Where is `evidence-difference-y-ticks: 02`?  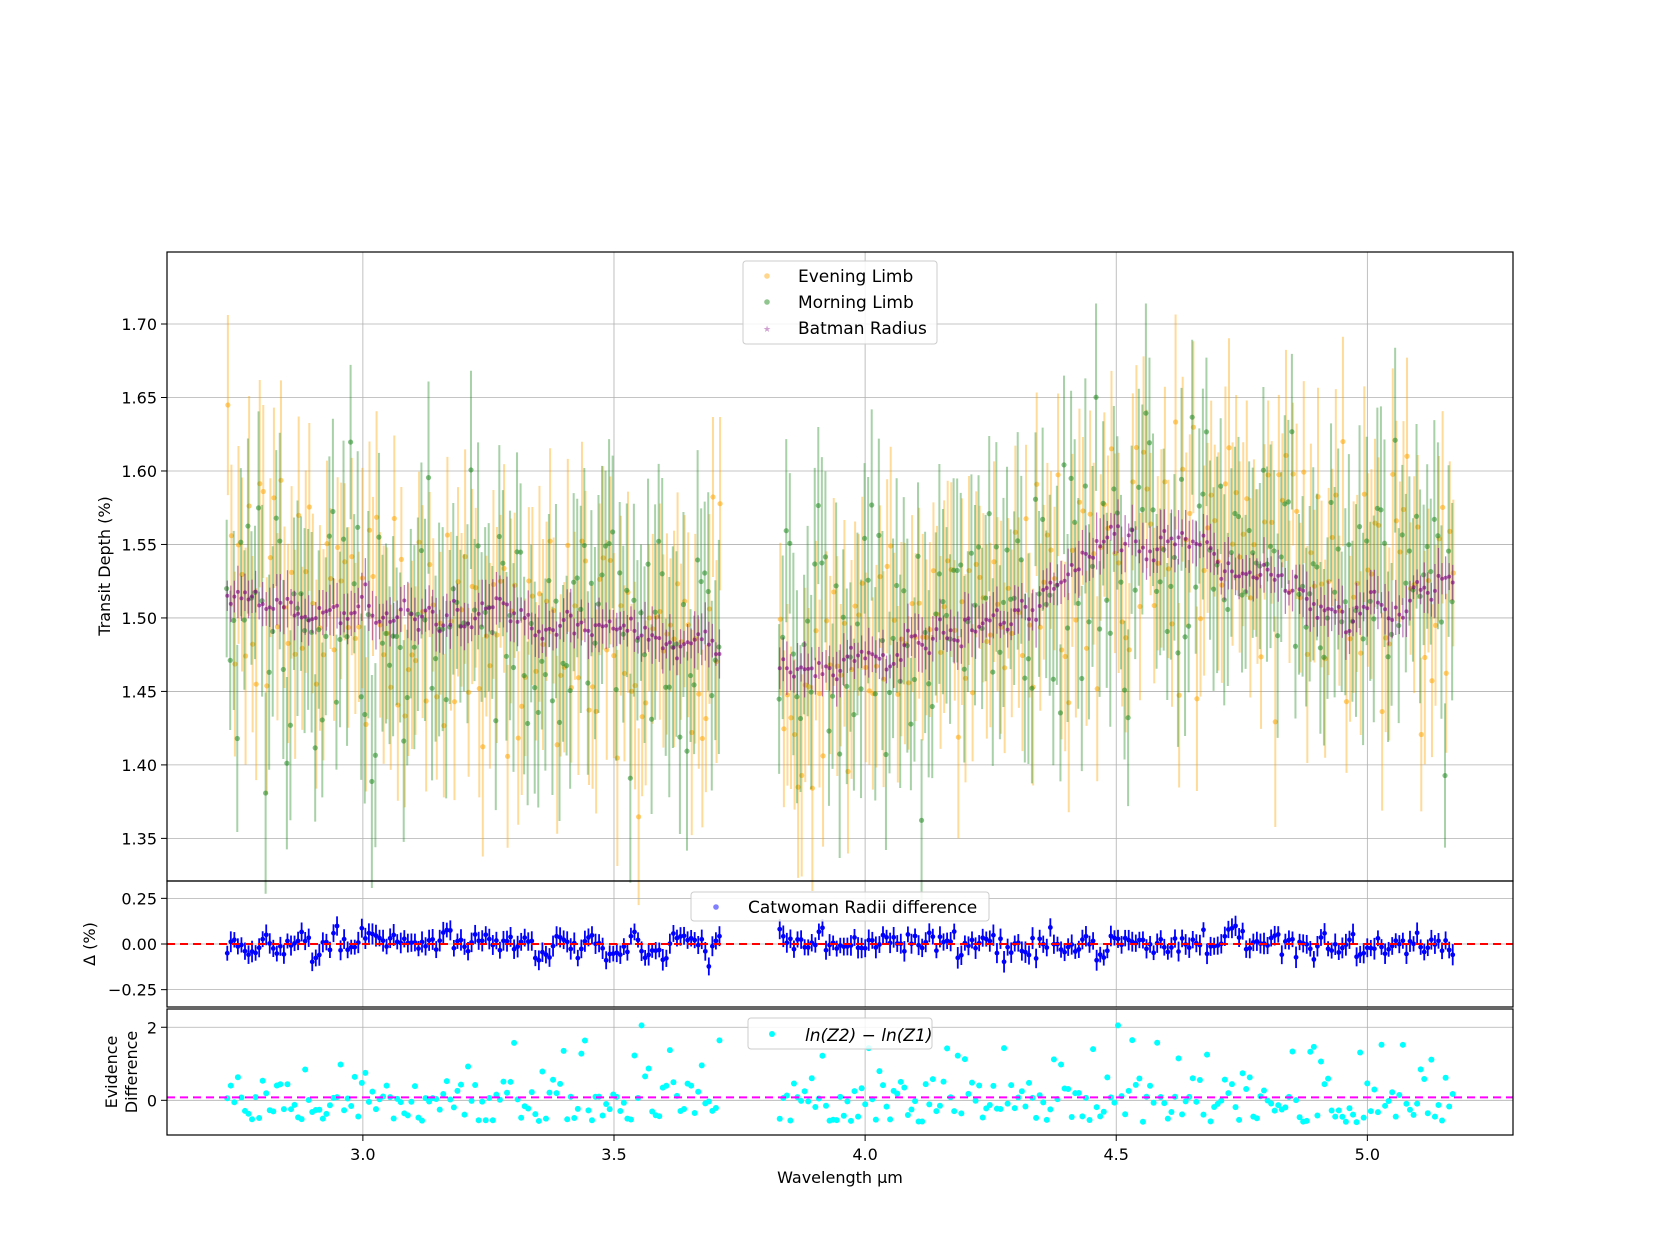
evidence-difference-y-ticks: 02 is located at coordinates (157, 1064).